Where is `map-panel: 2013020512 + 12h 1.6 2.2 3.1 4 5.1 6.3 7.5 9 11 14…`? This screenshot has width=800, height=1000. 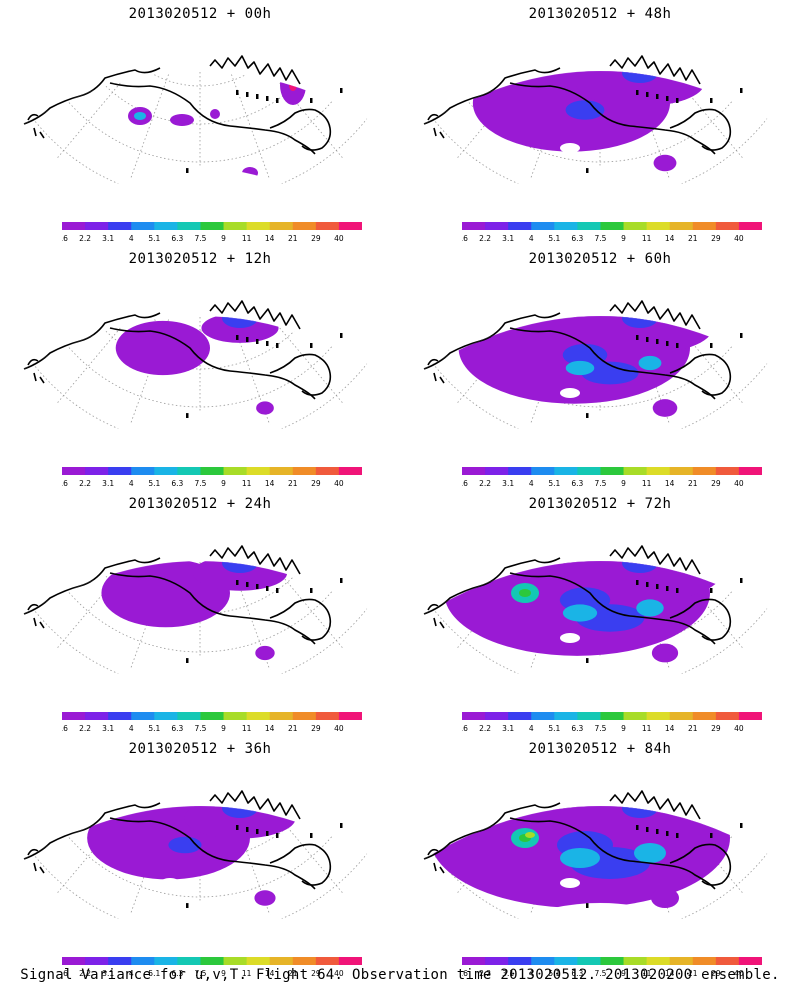 map-panel: 2013020512 + 12h 1.6 2.2 3.1 4 5.1 6.3 7.5 9 11 14… is located at coordinates (200, 367).